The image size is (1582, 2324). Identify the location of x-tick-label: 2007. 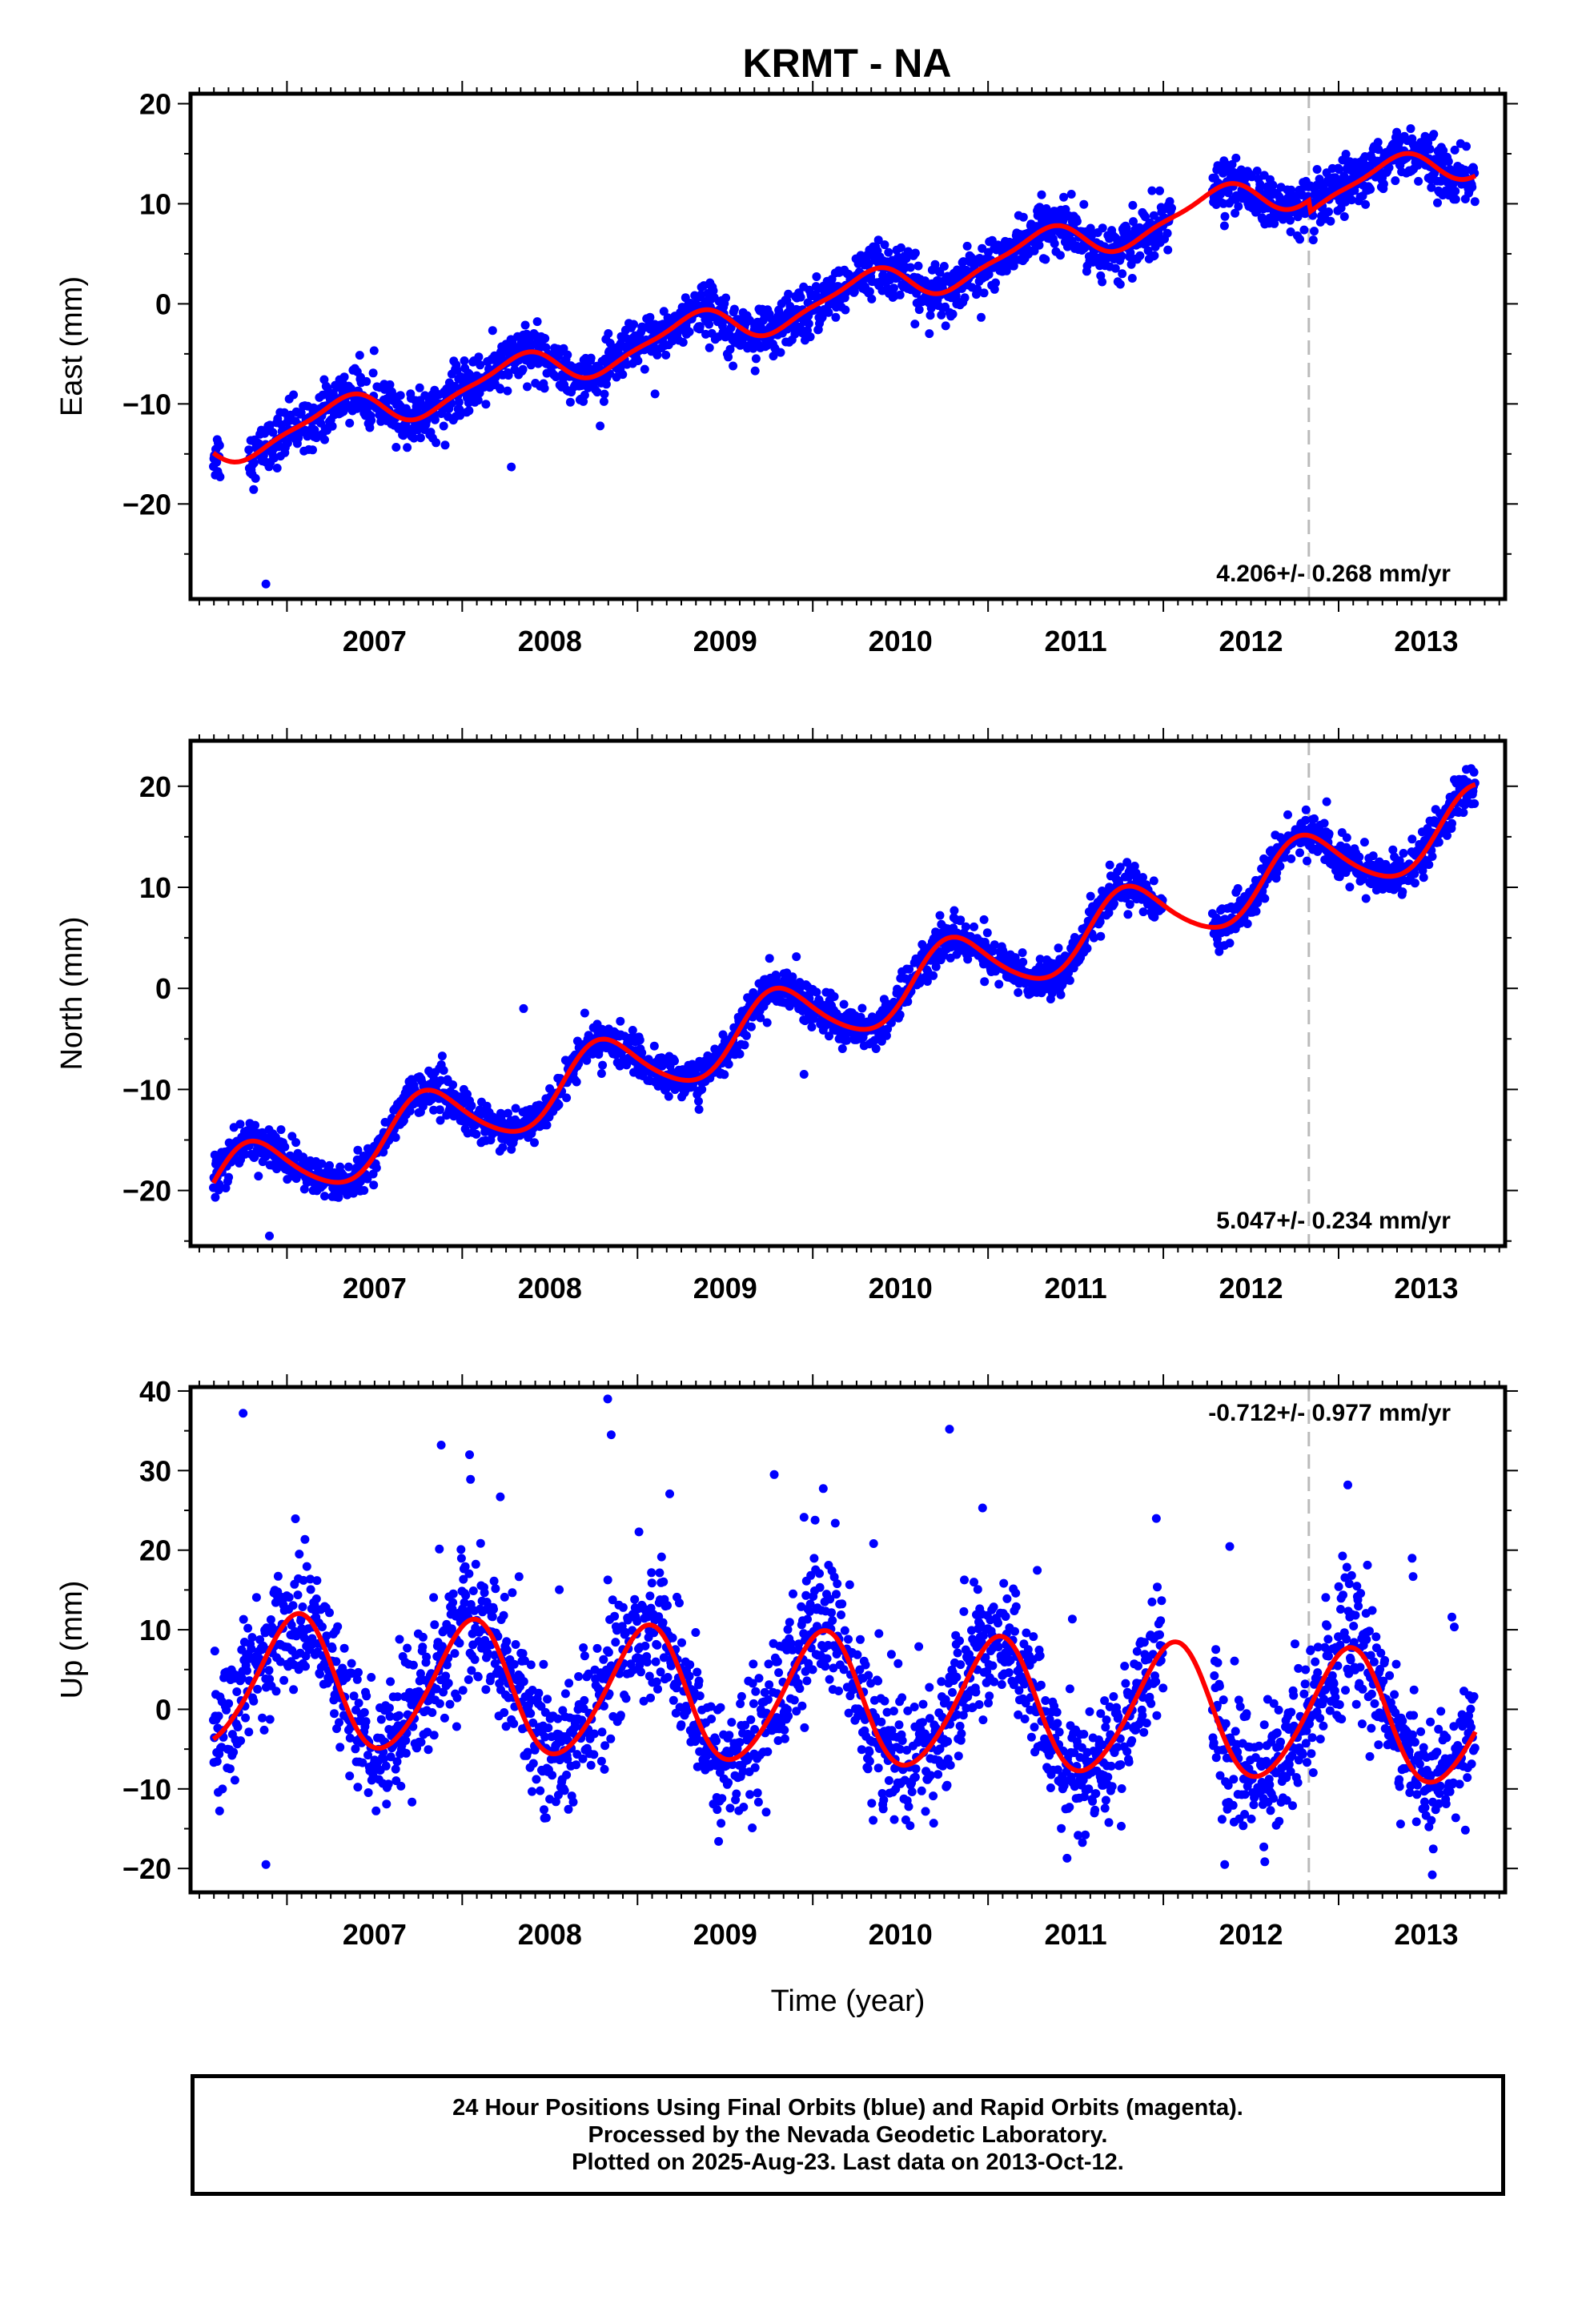
(375, 1288).